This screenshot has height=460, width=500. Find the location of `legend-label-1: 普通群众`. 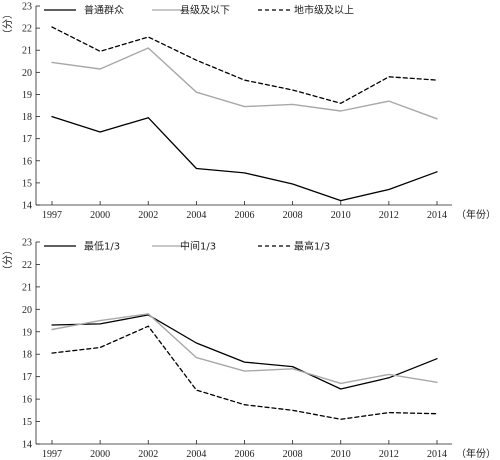

legend-label-1: 普通群众 is located at coordinates (104, 10).